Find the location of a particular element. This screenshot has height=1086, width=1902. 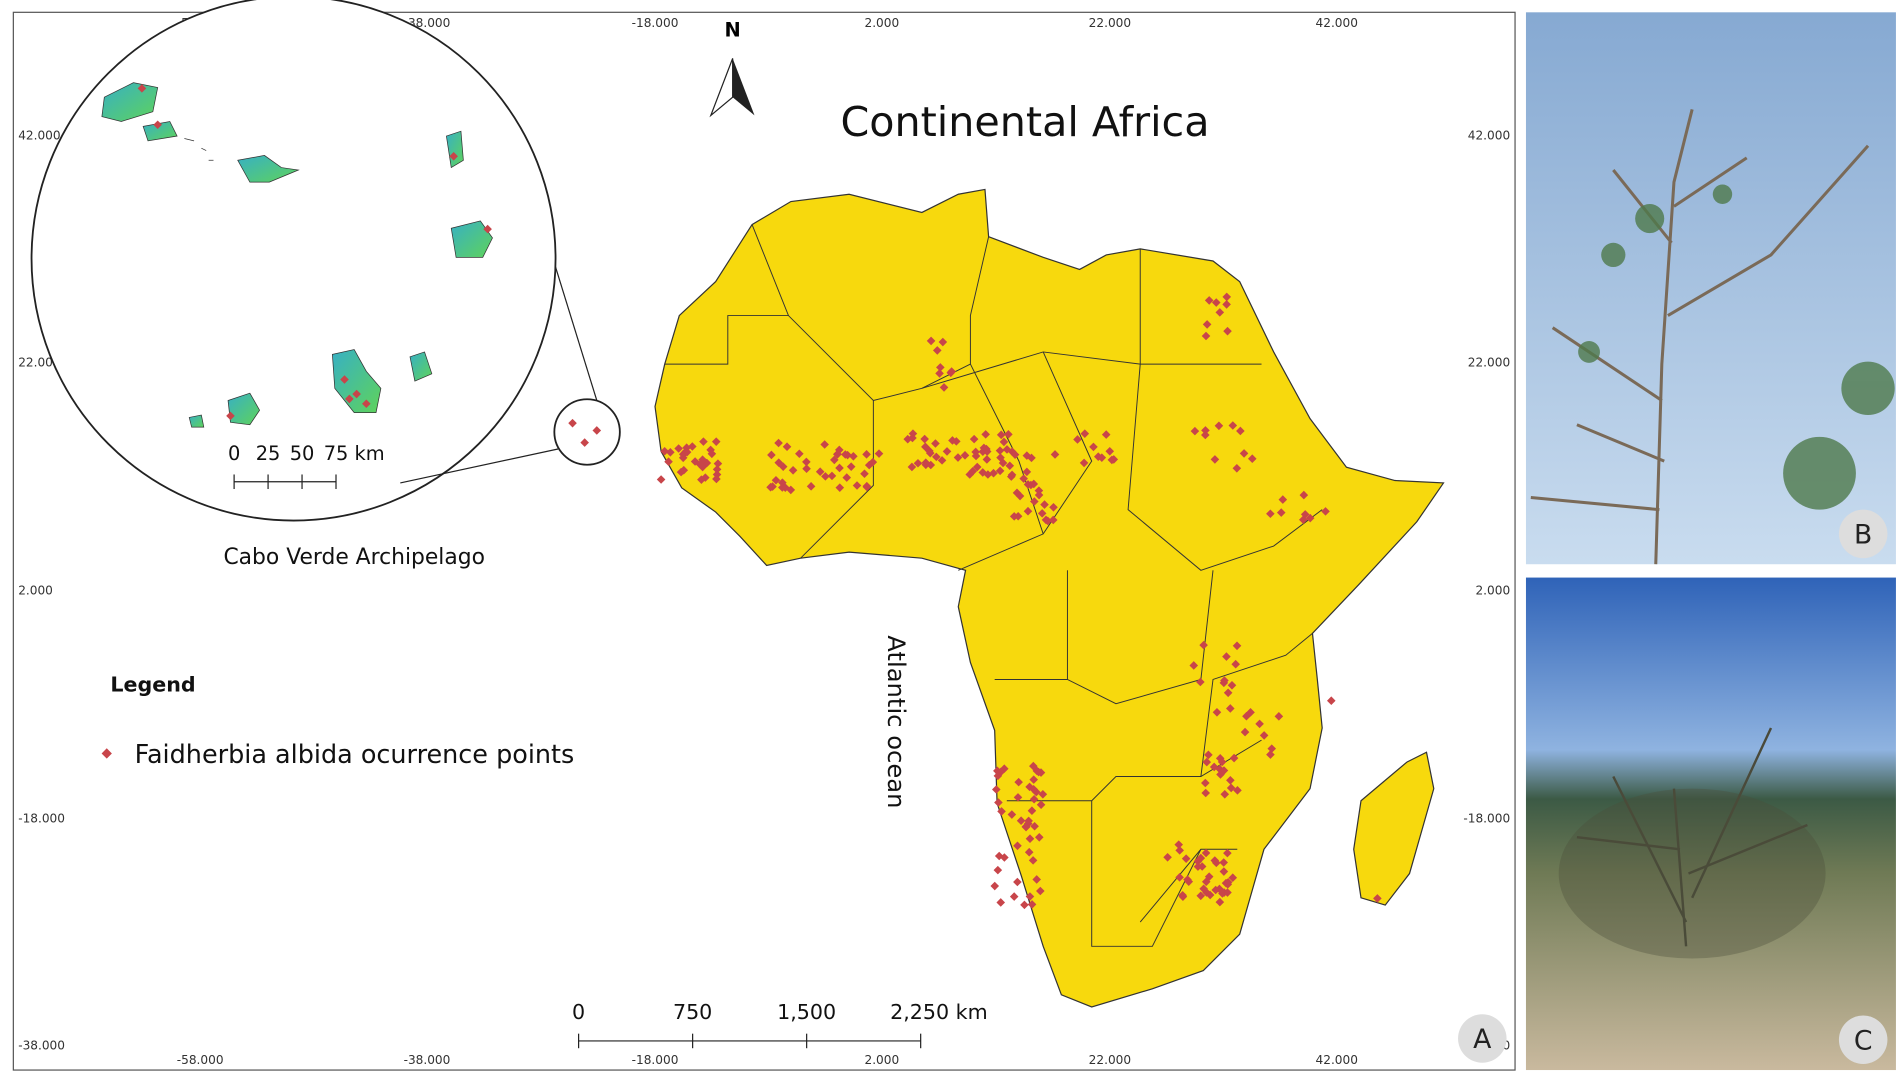

madagascar is located at coordinates (1394, 828).